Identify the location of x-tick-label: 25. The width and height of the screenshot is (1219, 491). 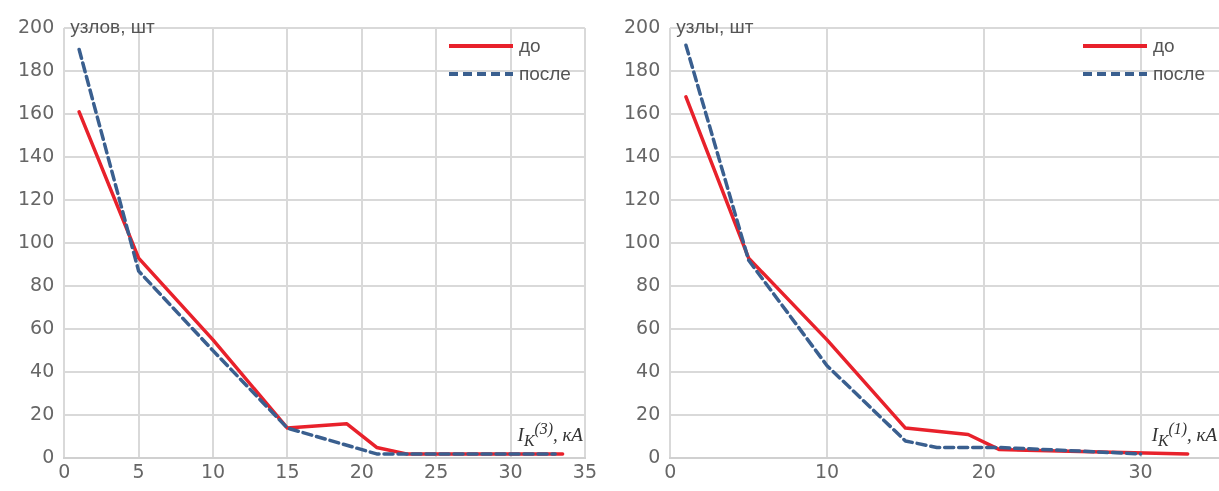
(436, 470).